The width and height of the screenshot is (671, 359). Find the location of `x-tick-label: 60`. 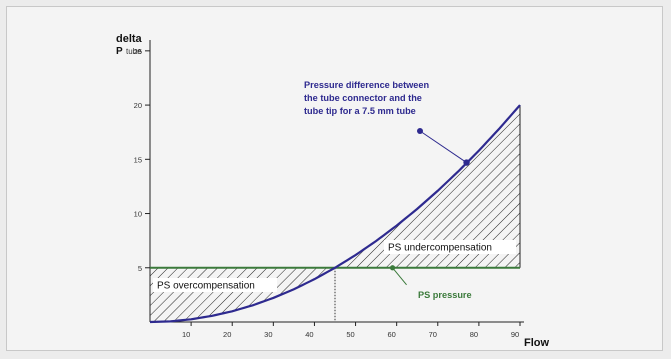

x-tick-label: 60 is located at coordinates (391, 334).